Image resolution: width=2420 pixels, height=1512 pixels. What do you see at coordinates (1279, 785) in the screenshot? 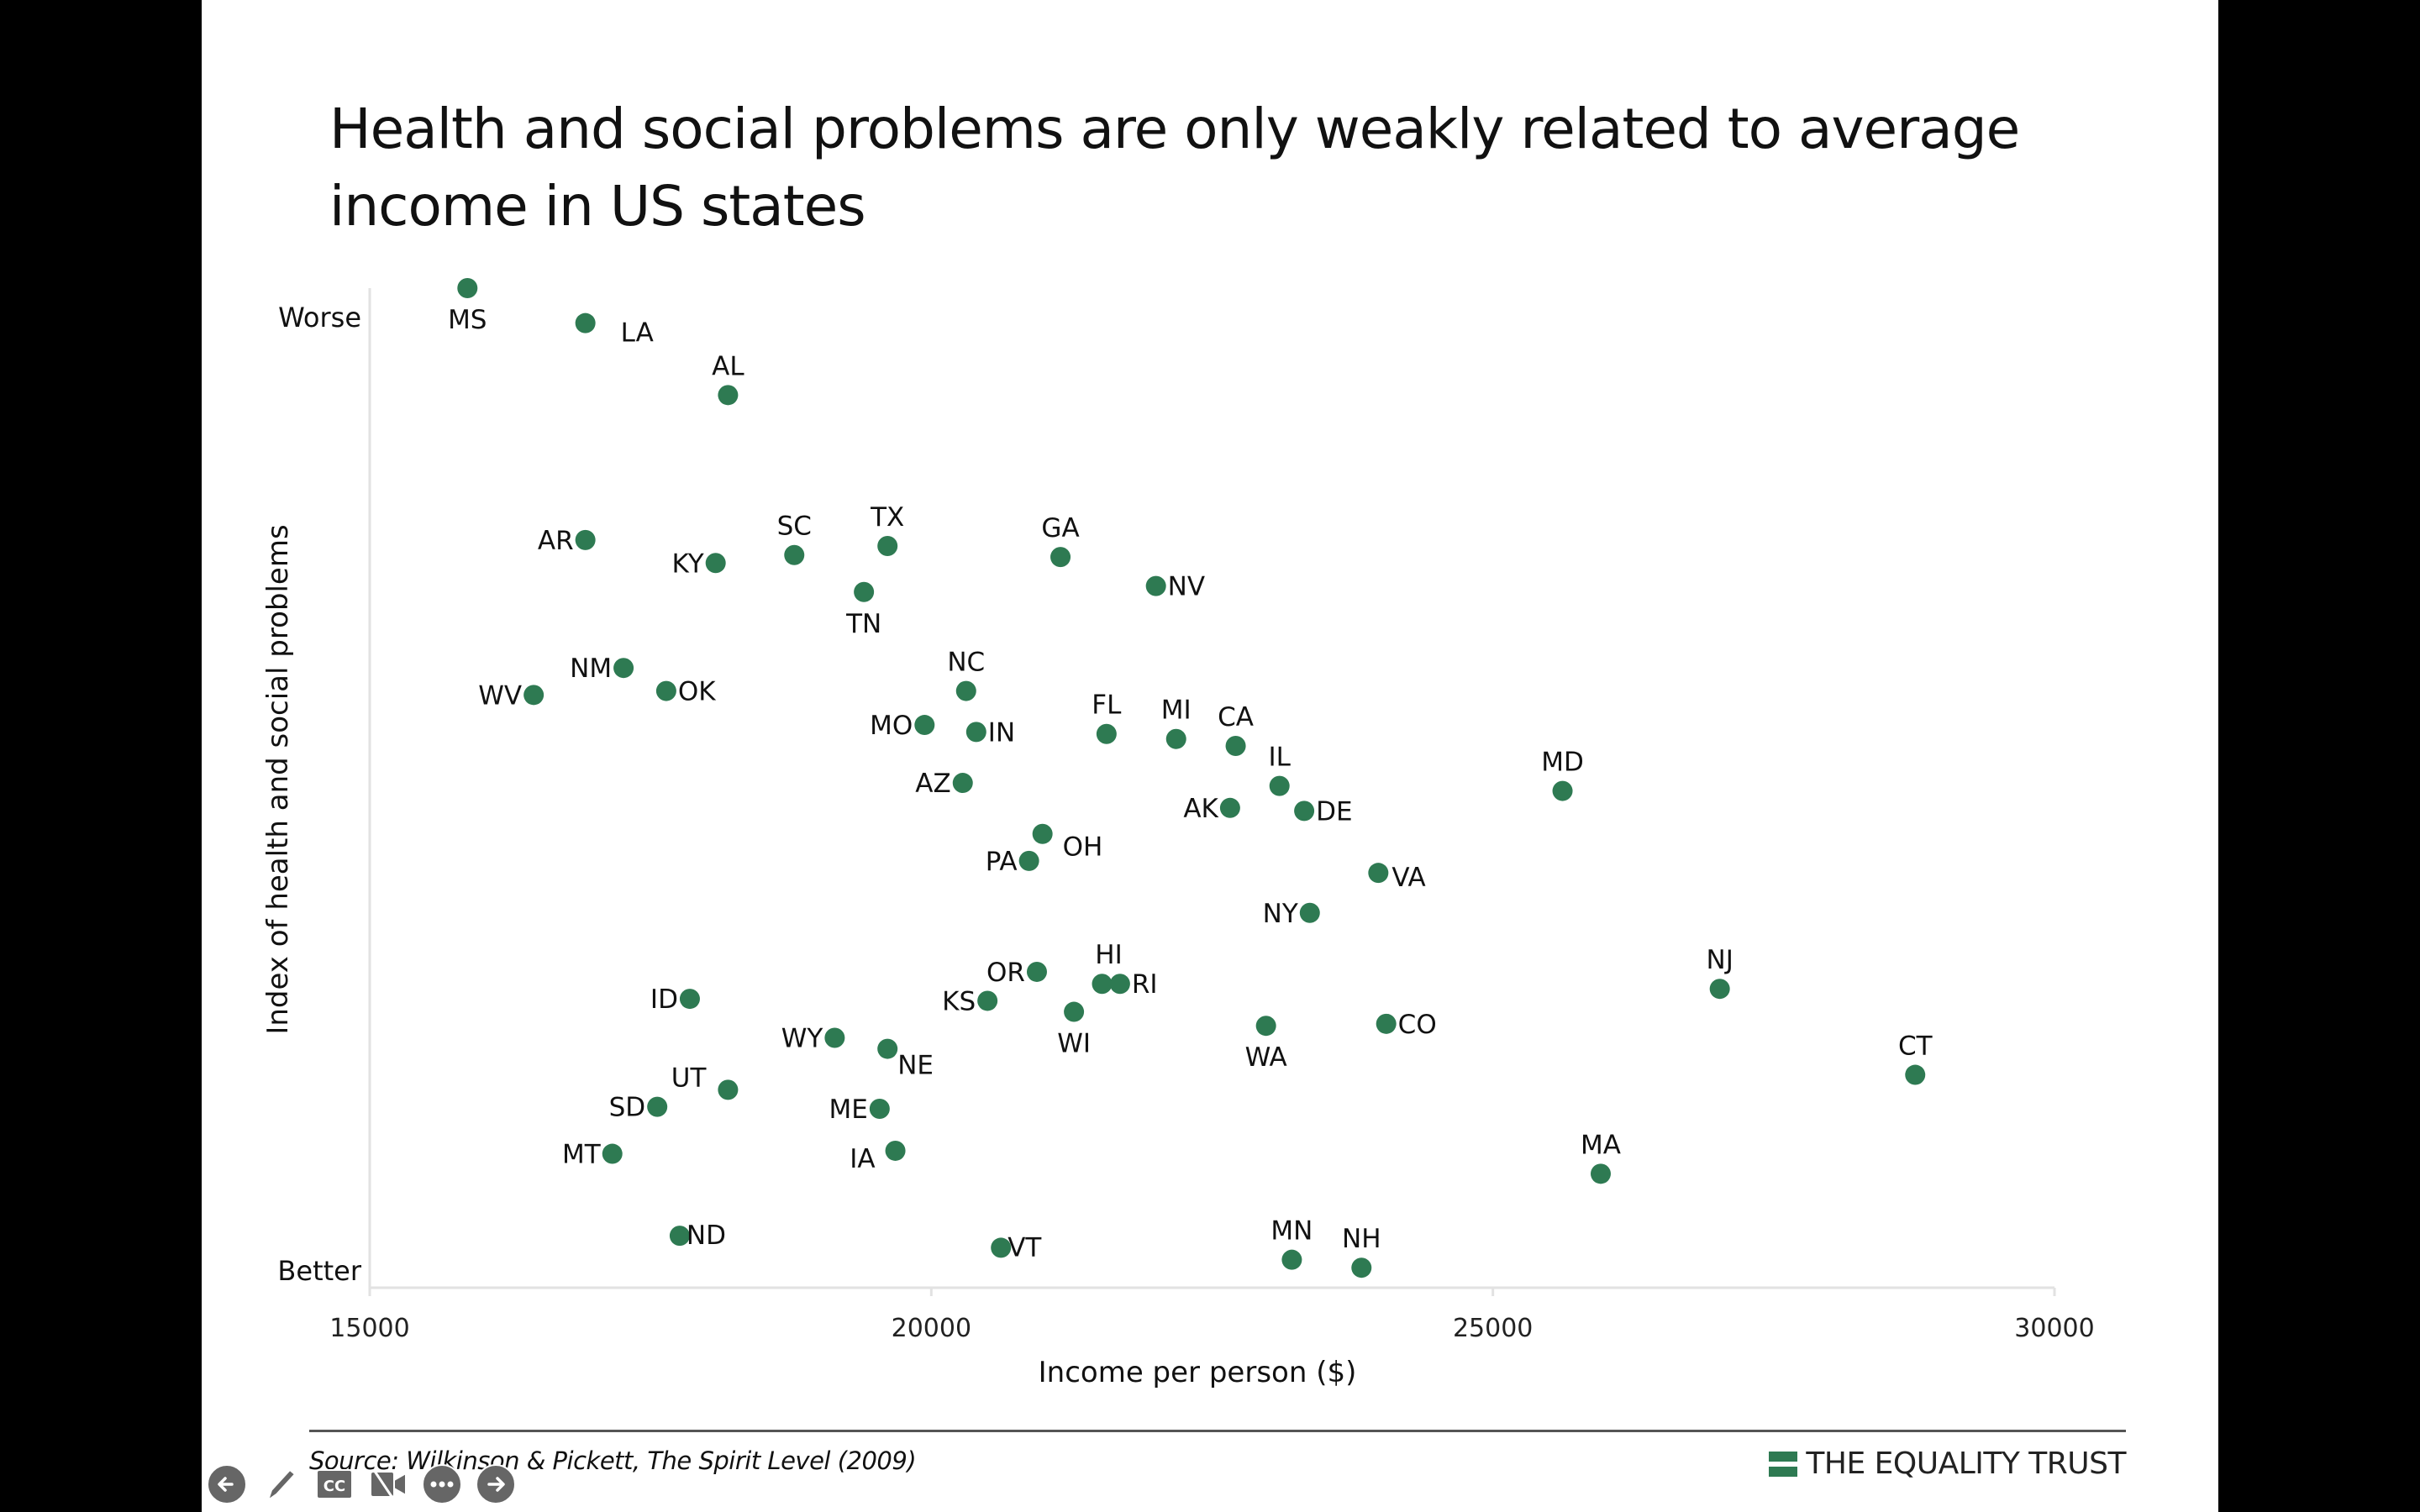
I see `data-point-il` at bounding box center [1279, 785].